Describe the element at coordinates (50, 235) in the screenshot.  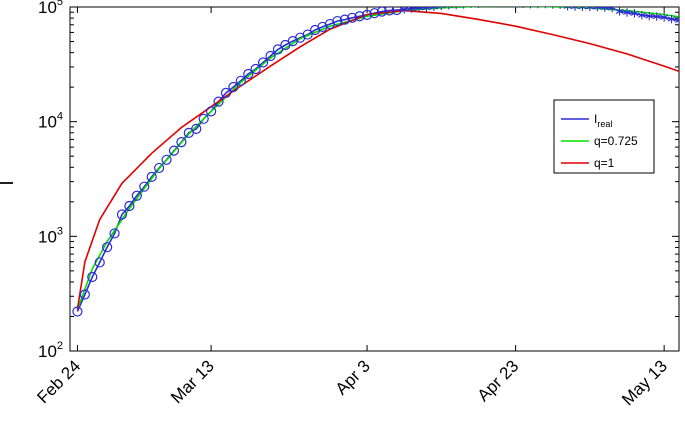
I see `y-tick-label: 10³` at that location.